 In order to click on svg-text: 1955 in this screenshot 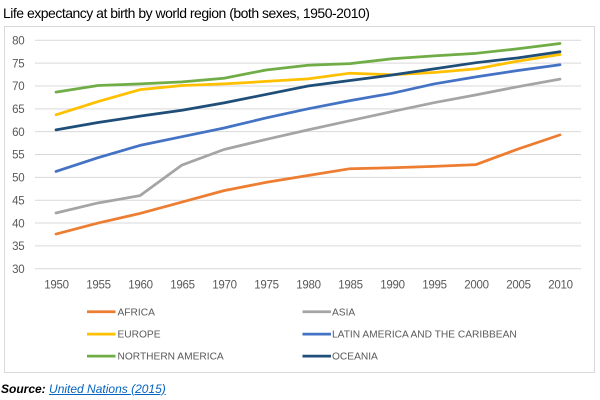, I will do `click(98, 286)`.